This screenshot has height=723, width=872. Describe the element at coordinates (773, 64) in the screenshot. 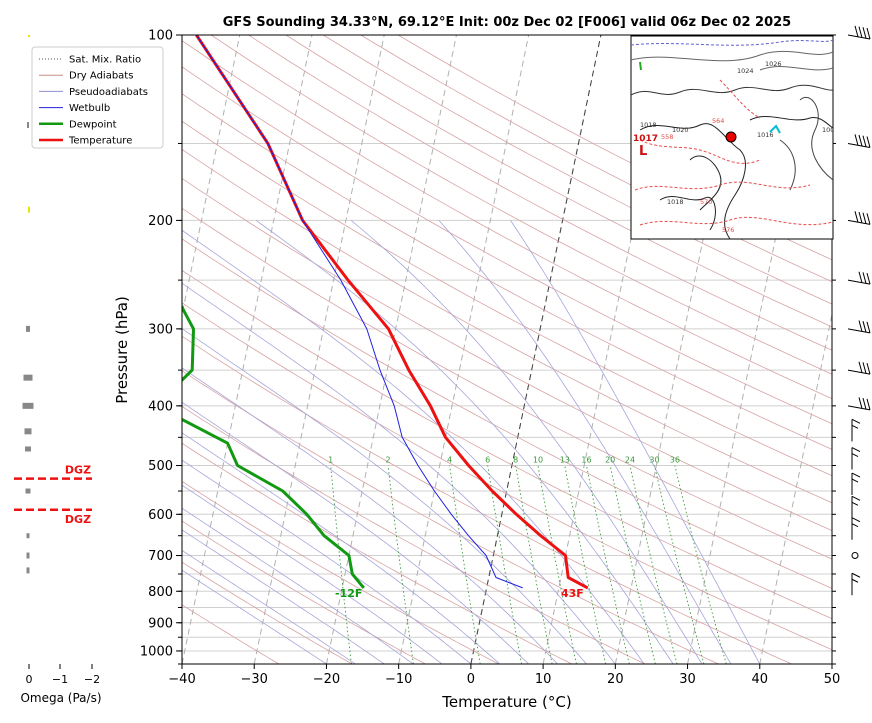

I see `map-isobar-label: 1026` at that location.